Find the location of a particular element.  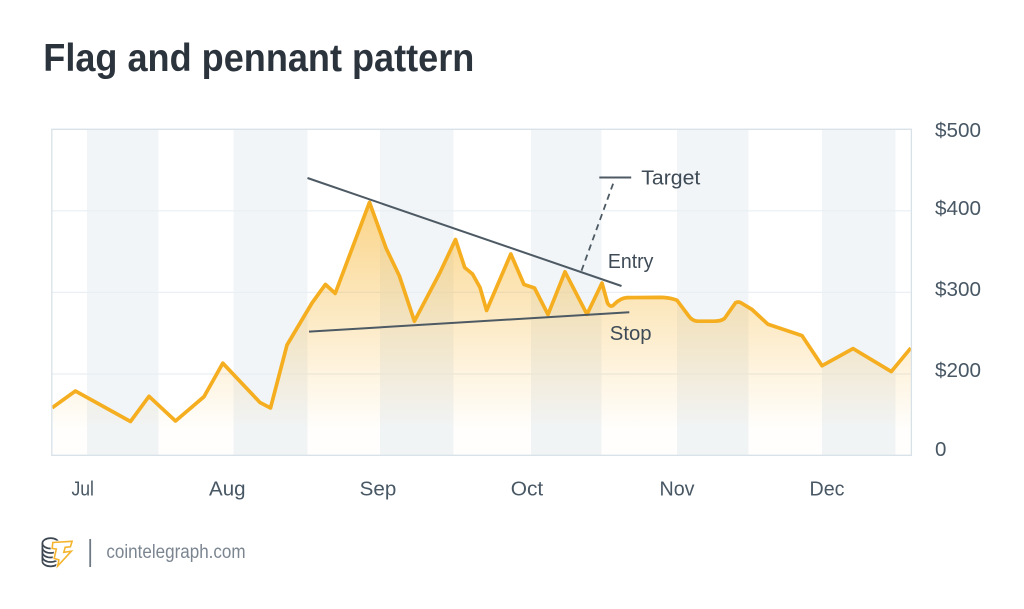

svg-text: 0 is located at coordinates (940, 449).